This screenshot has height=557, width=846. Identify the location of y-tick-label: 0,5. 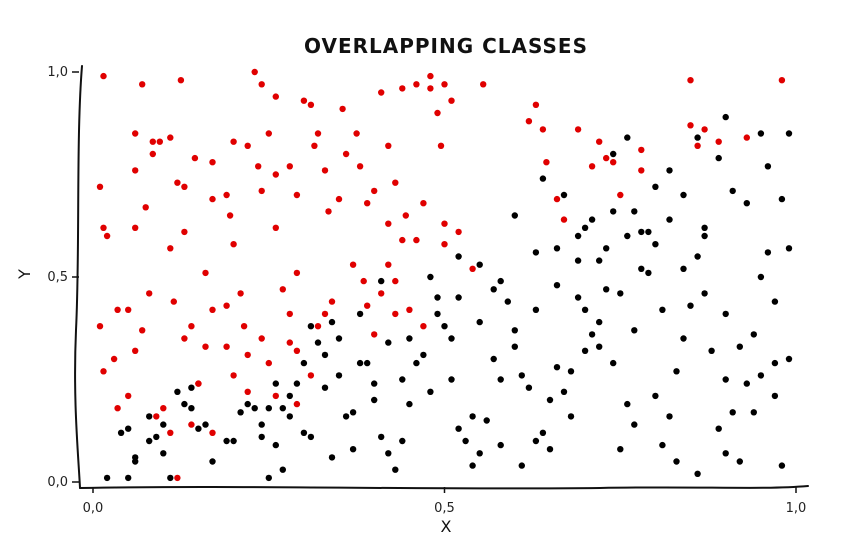
(57, 277).